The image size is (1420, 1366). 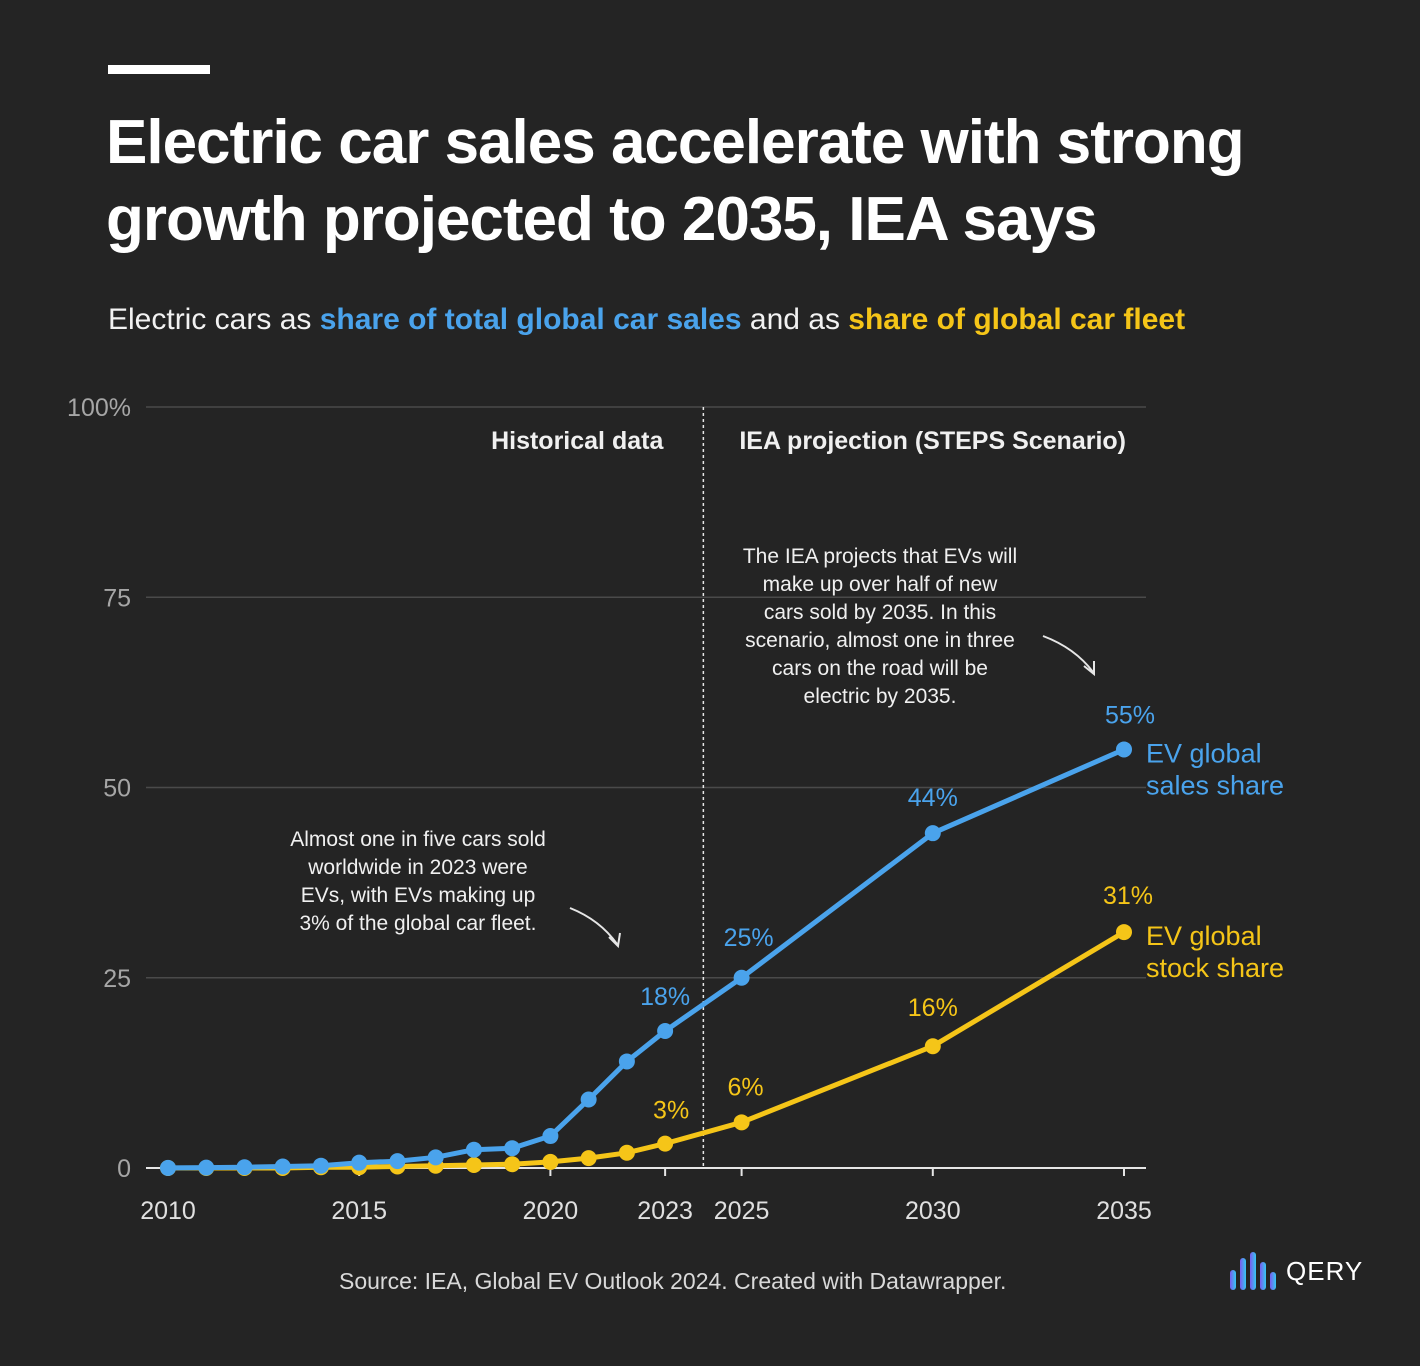 What do you see at coordinates (117, 598) in the screenshot?
I see `y-tick-label: 75` at bounding box center [117, 598].